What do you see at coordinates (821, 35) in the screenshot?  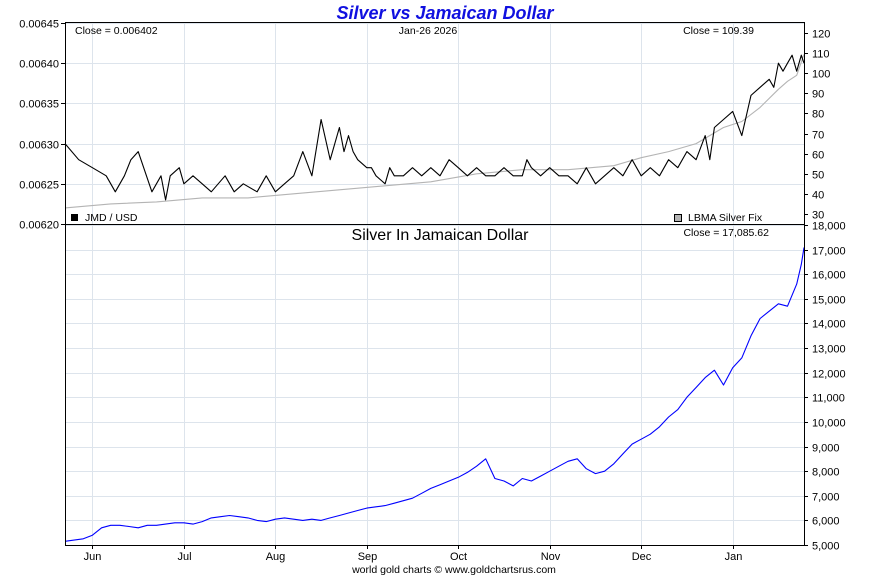 I see `right-tick-label: 120` at bounding box center [821, 35].